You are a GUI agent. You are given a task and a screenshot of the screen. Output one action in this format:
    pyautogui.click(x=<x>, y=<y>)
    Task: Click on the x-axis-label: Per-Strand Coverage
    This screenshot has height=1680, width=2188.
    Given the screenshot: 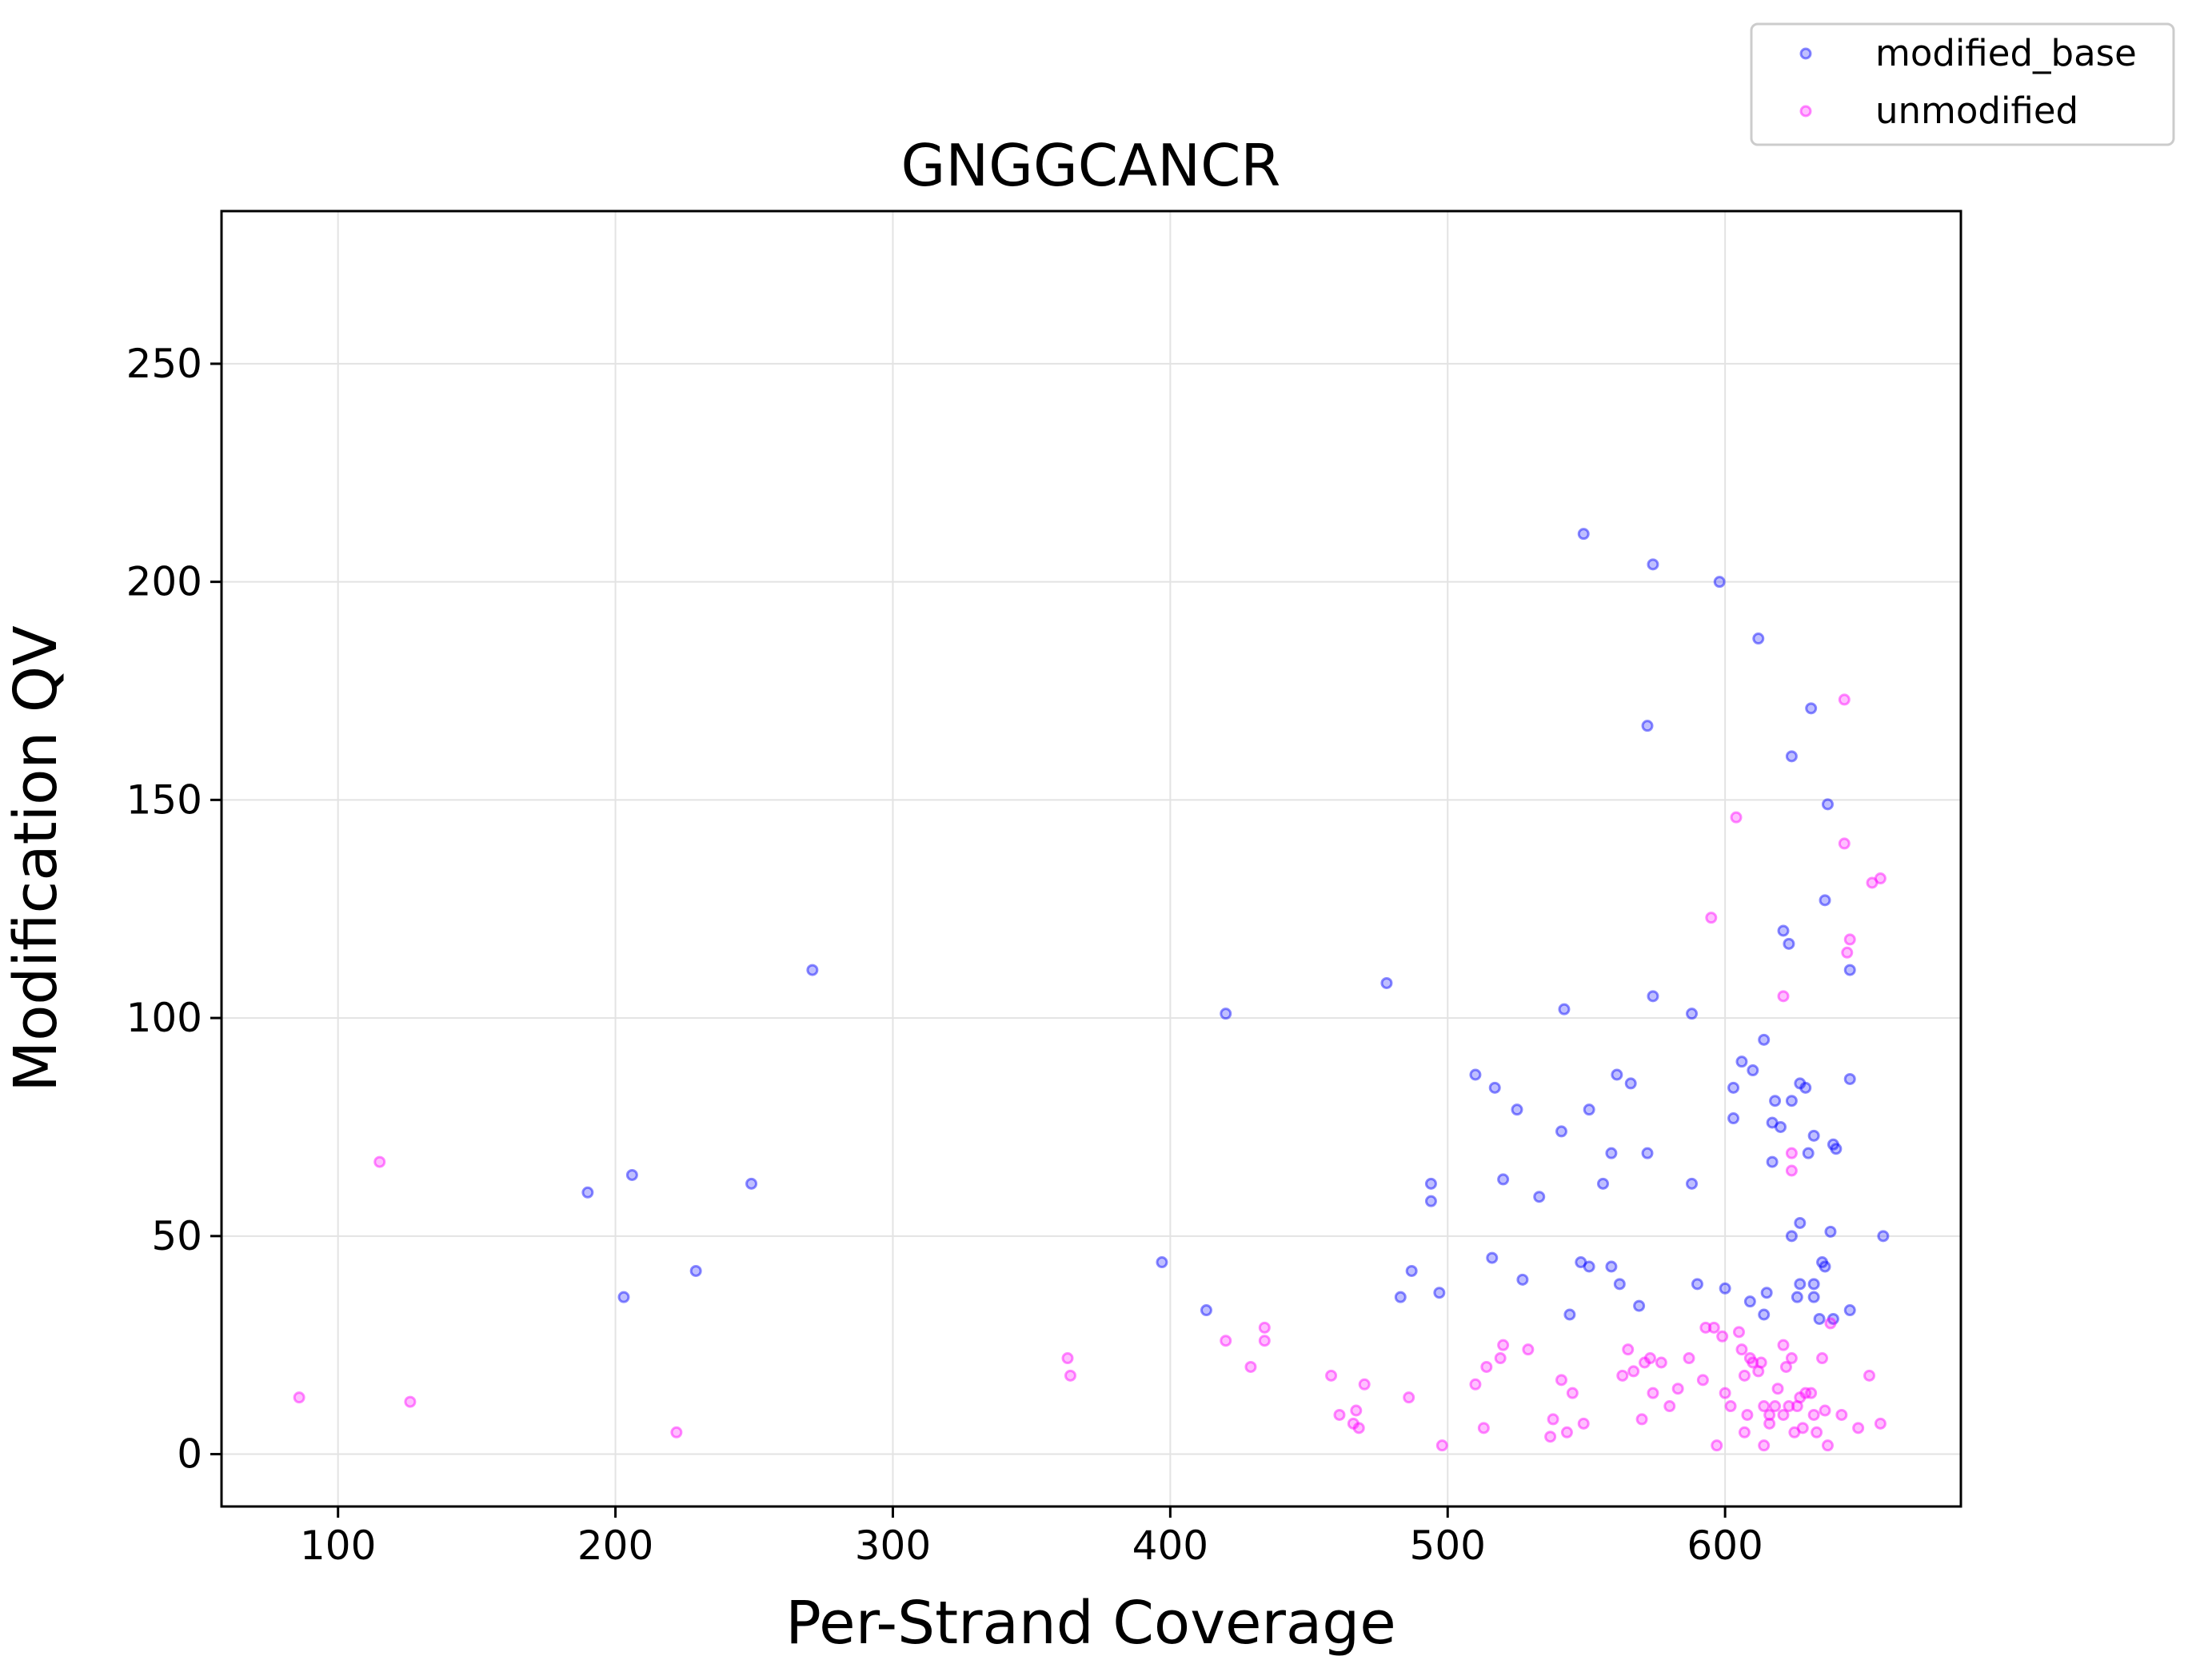 What is the action you would take?
    pyautogui.click(x=1090, y=1624)
    